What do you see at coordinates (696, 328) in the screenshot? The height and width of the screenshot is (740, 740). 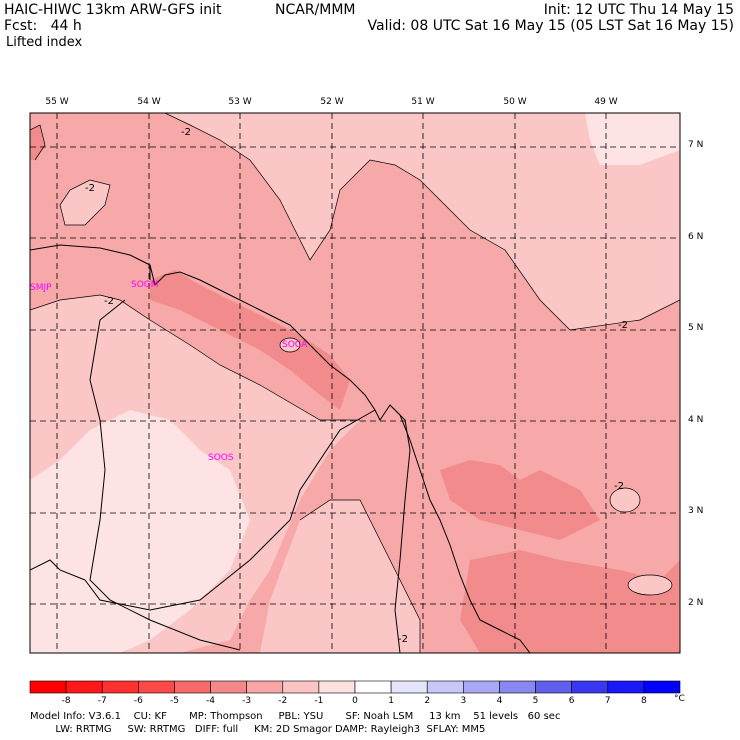 I see `lat-label: 5 N` at bounding box center [696, 328].